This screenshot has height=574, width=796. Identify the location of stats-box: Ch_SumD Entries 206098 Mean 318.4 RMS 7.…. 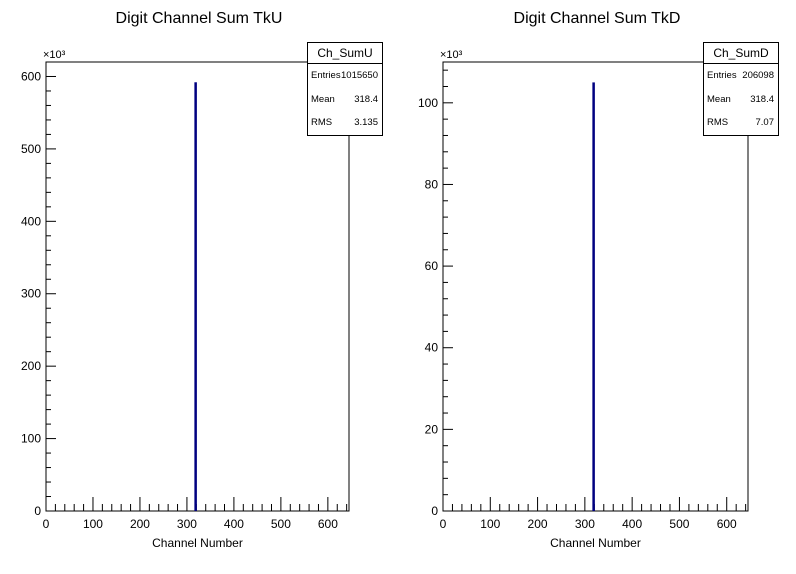
(741, 89).